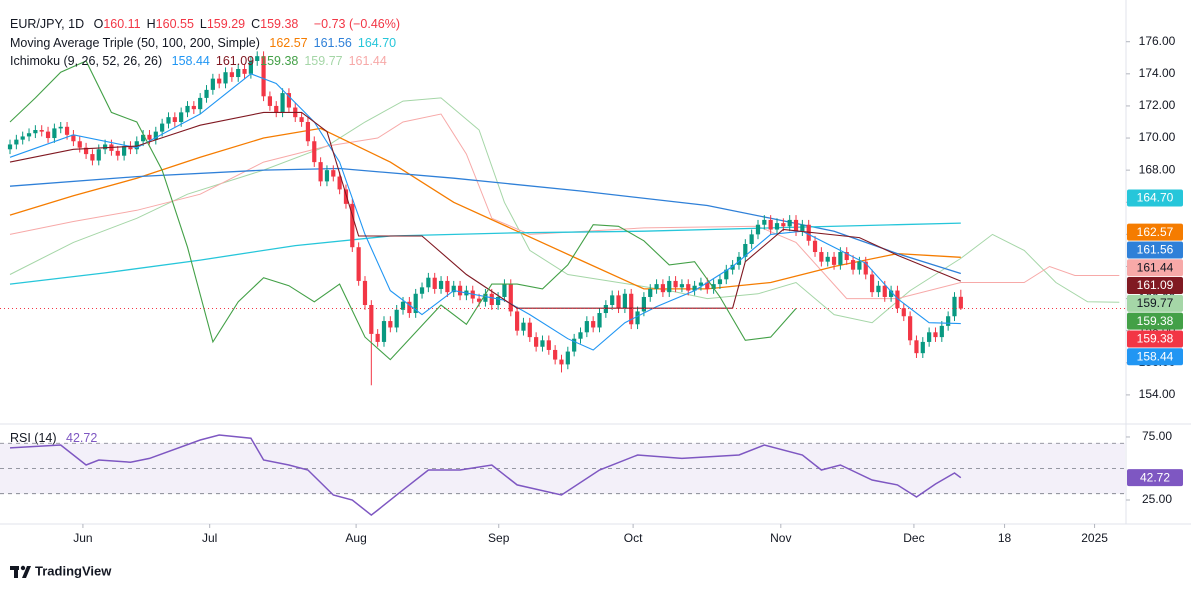 This screenshot has width=1191, height=590. I want to click on ichimoku-value: 161.44, so click(367, 61).